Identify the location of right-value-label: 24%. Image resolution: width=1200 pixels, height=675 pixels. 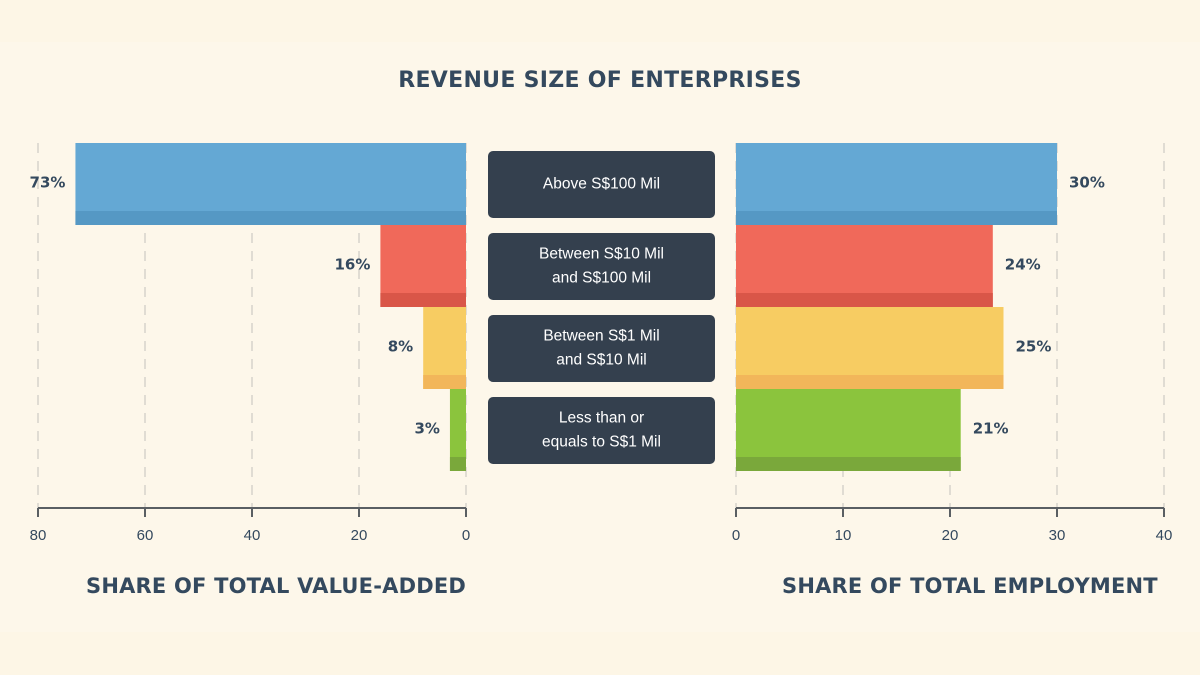
(1023, 265).